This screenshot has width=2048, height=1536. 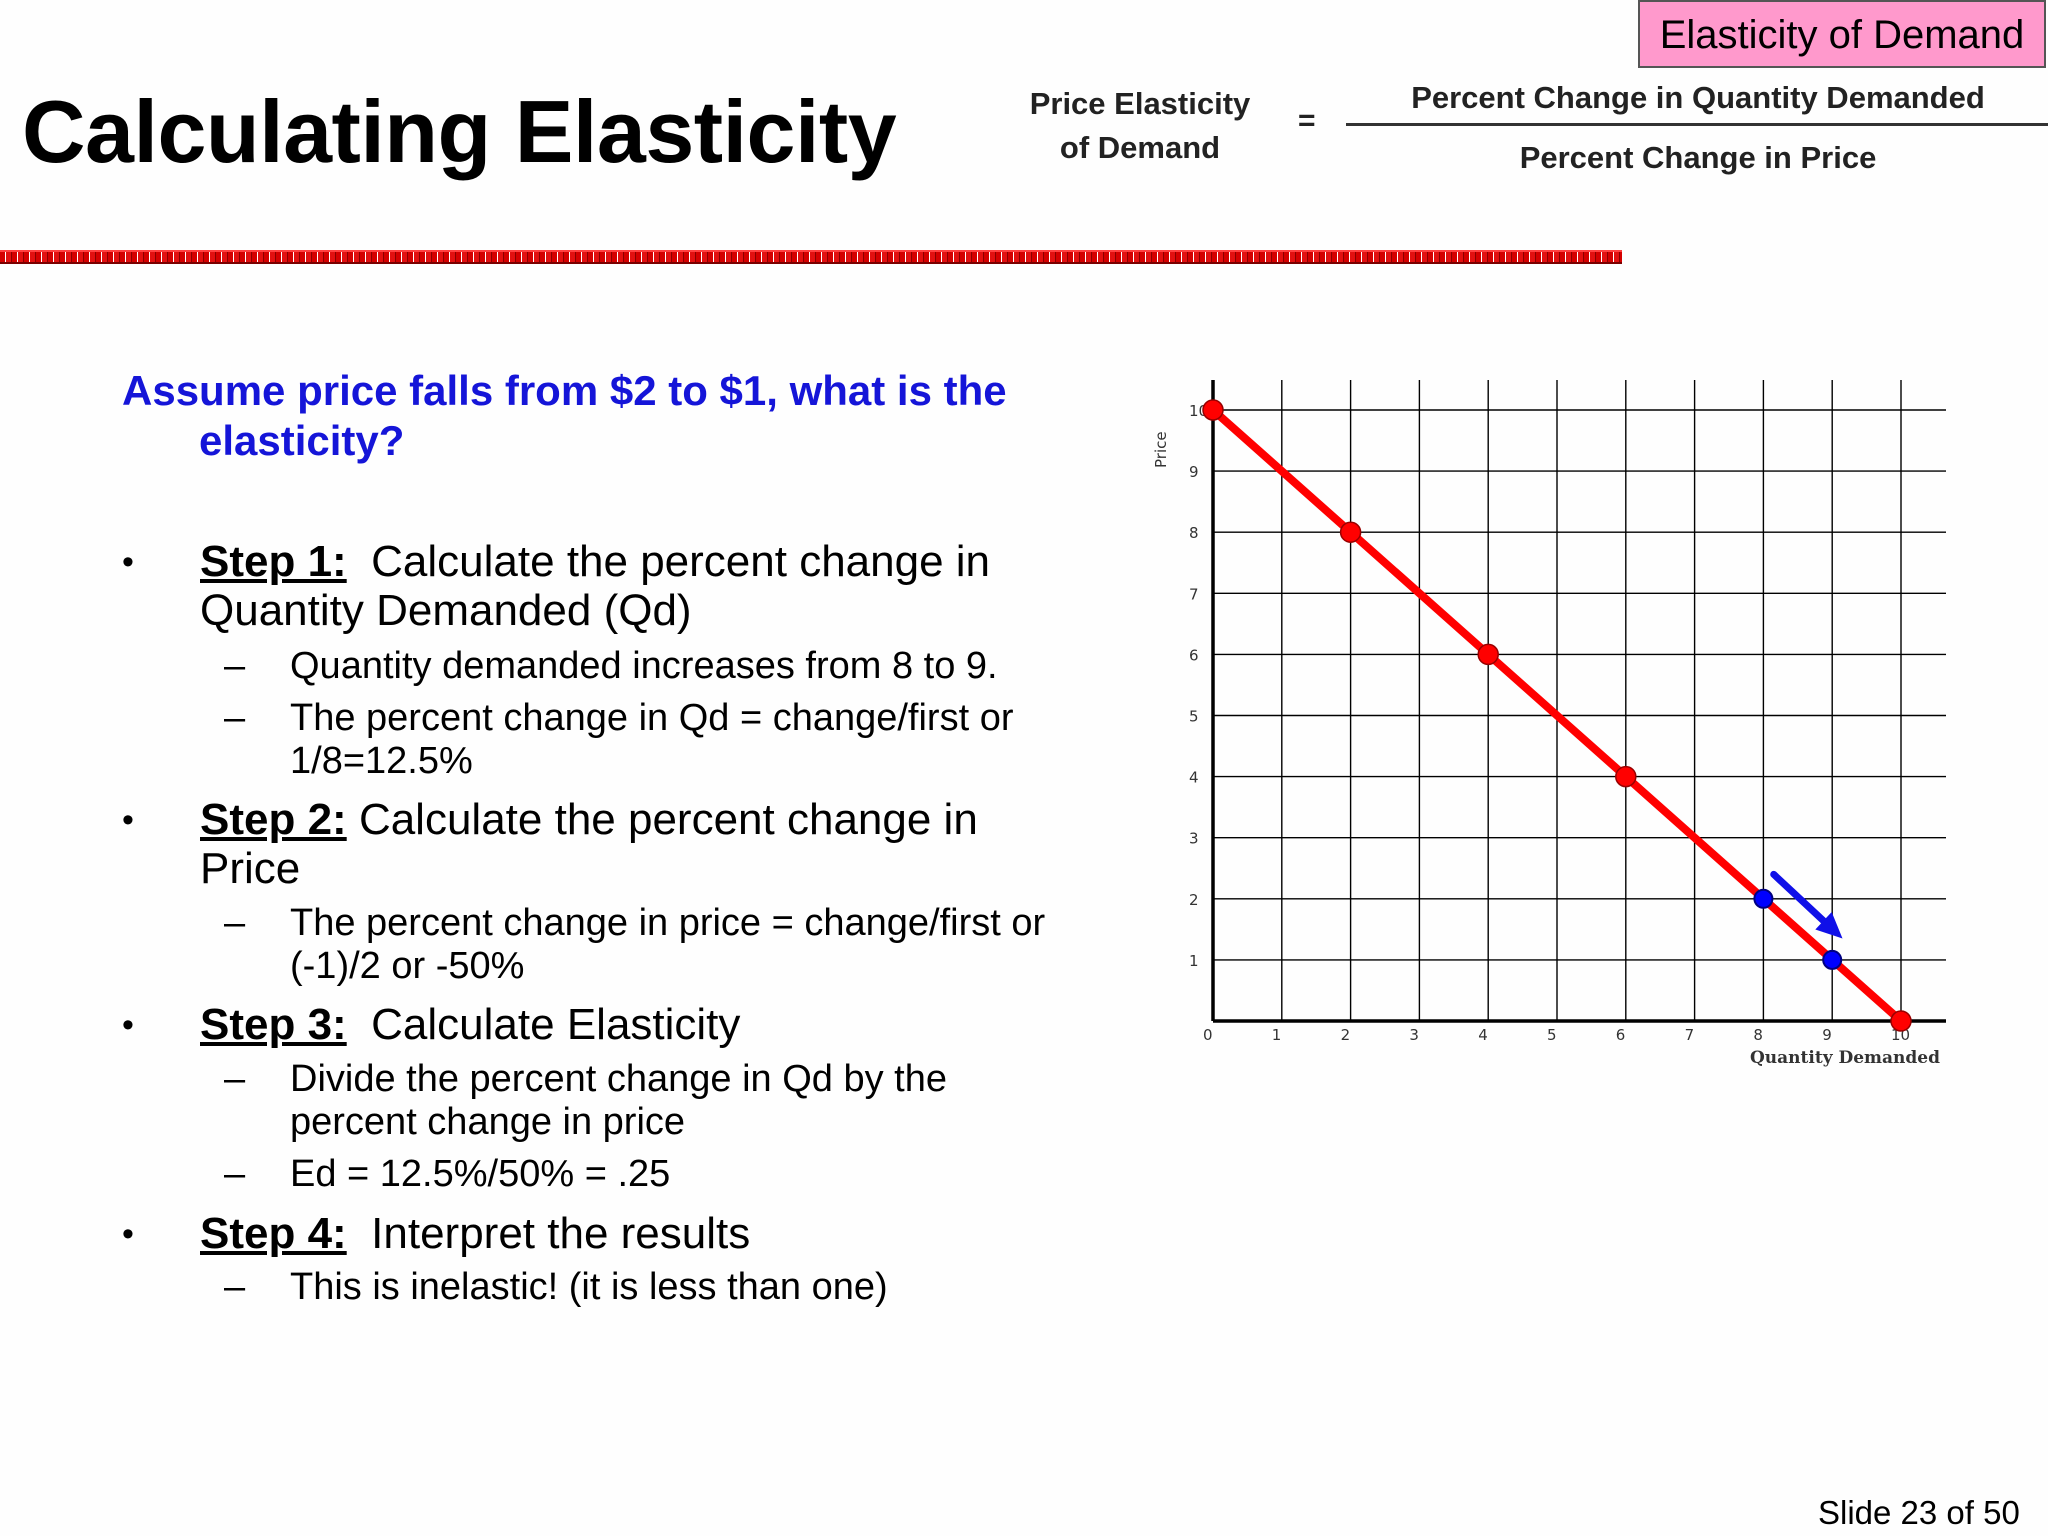 I want to click on formula-fraction-bar, so click(x=1697, y=124).